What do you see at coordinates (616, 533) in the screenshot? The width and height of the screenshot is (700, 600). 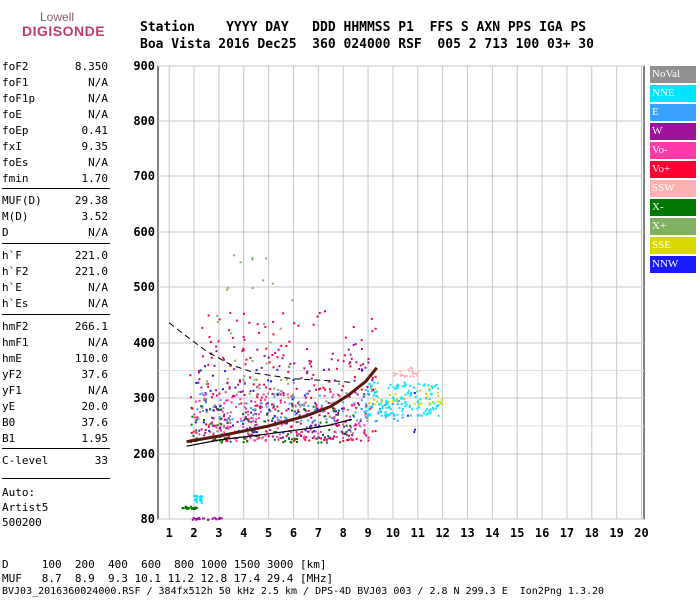 I see `x-tick-label: 19` at bounding box center [616, 533].